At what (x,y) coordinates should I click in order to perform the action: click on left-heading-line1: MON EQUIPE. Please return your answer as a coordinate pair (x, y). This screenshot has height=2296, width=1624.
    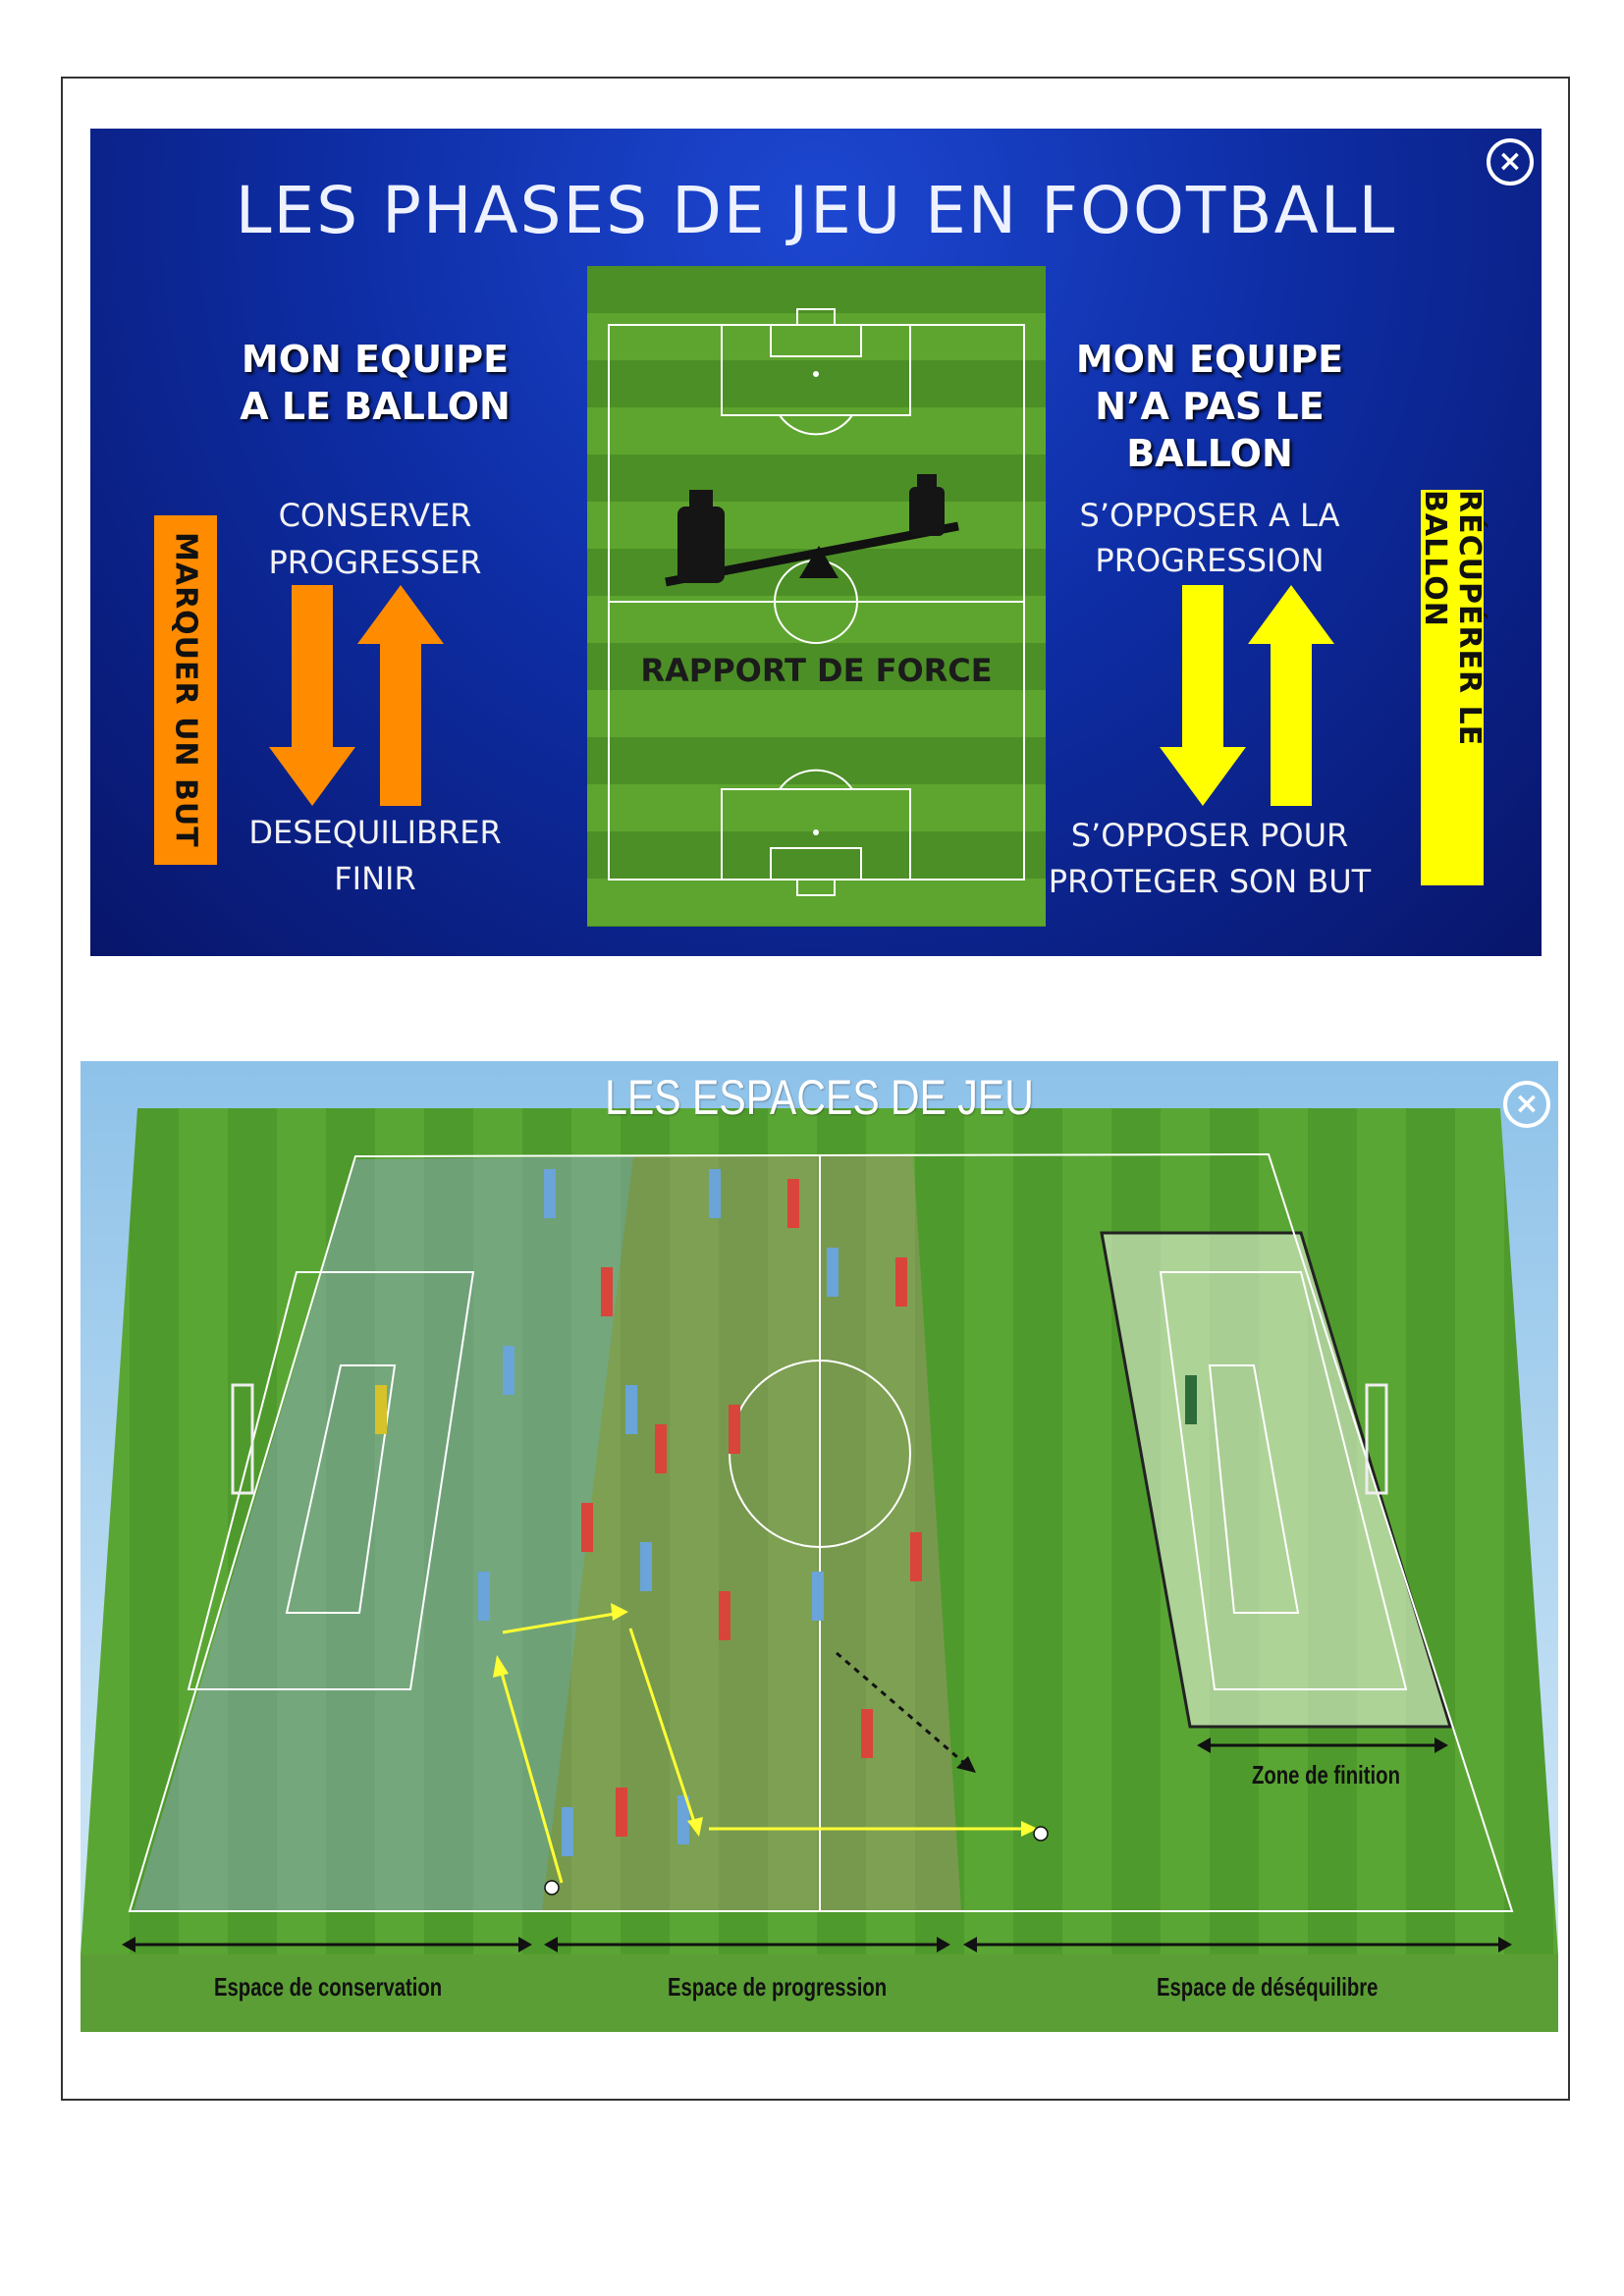
    Looking at the image, I should click on (375, 360).